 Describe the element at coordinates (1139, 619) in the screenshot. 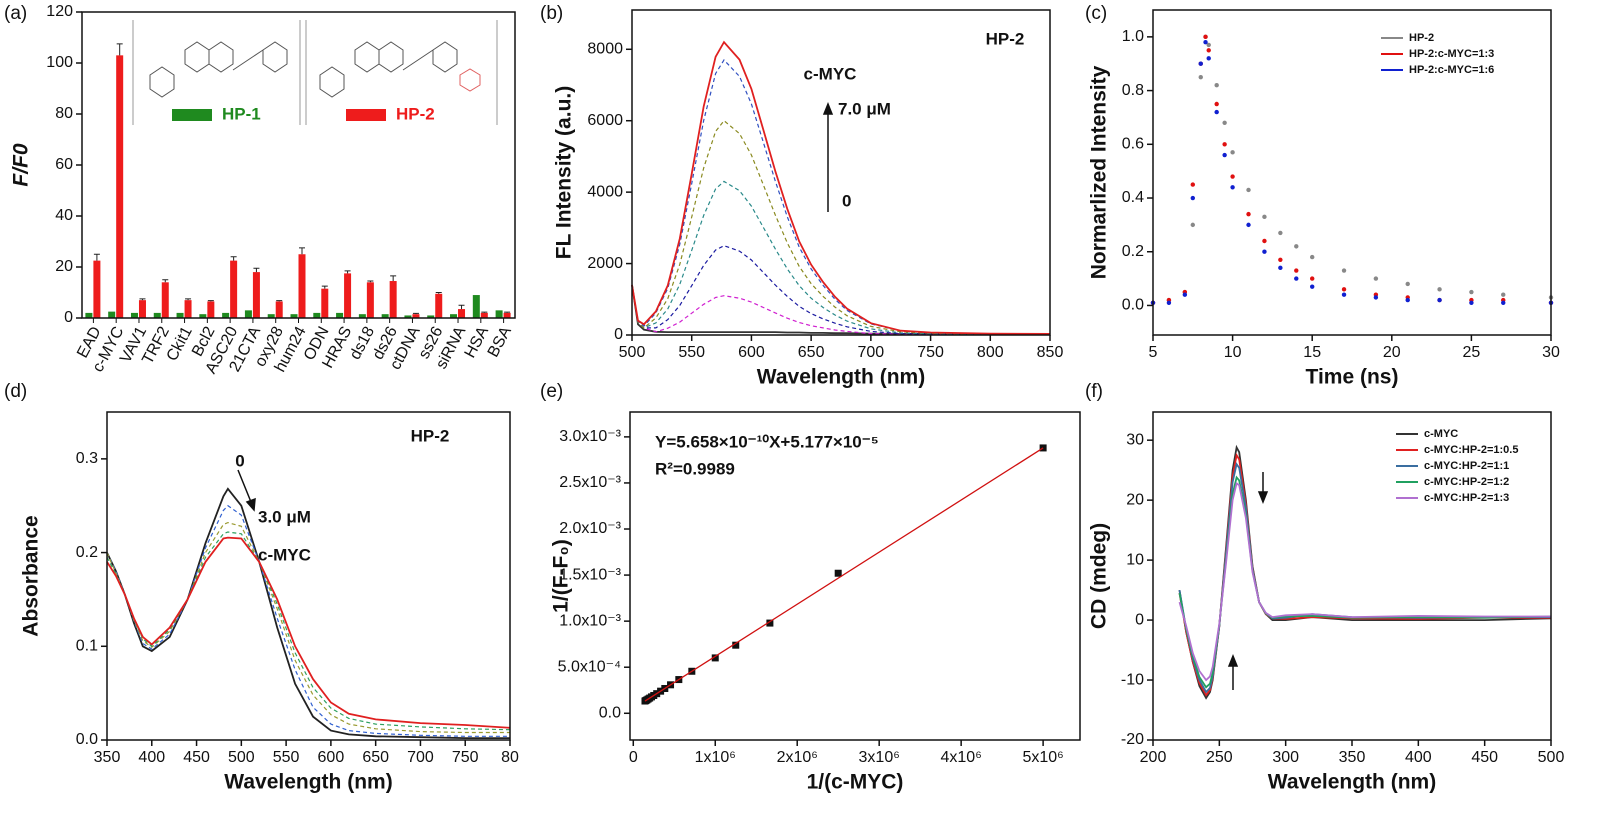

I see `y-tick-label: 0` at that location.